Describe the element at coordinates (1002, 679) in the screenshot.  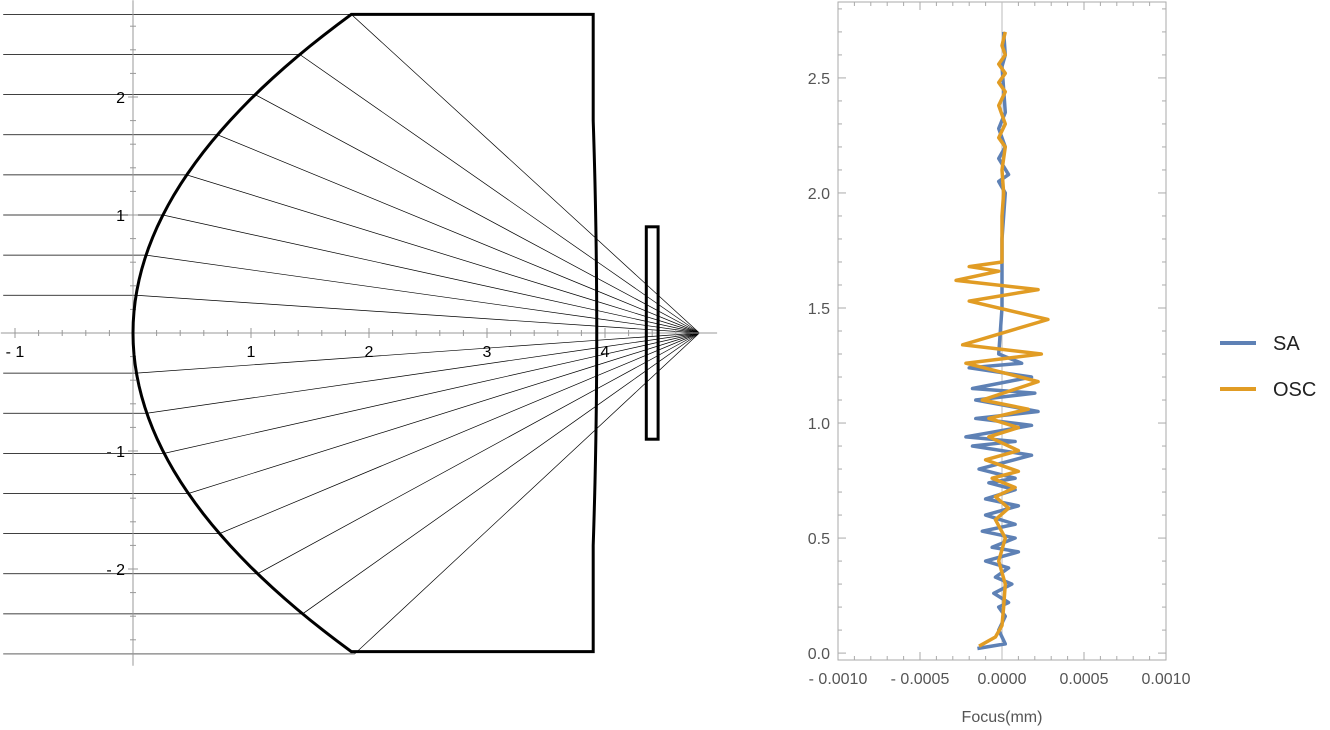
I see `x-tick-label: 0.0000` at that location.